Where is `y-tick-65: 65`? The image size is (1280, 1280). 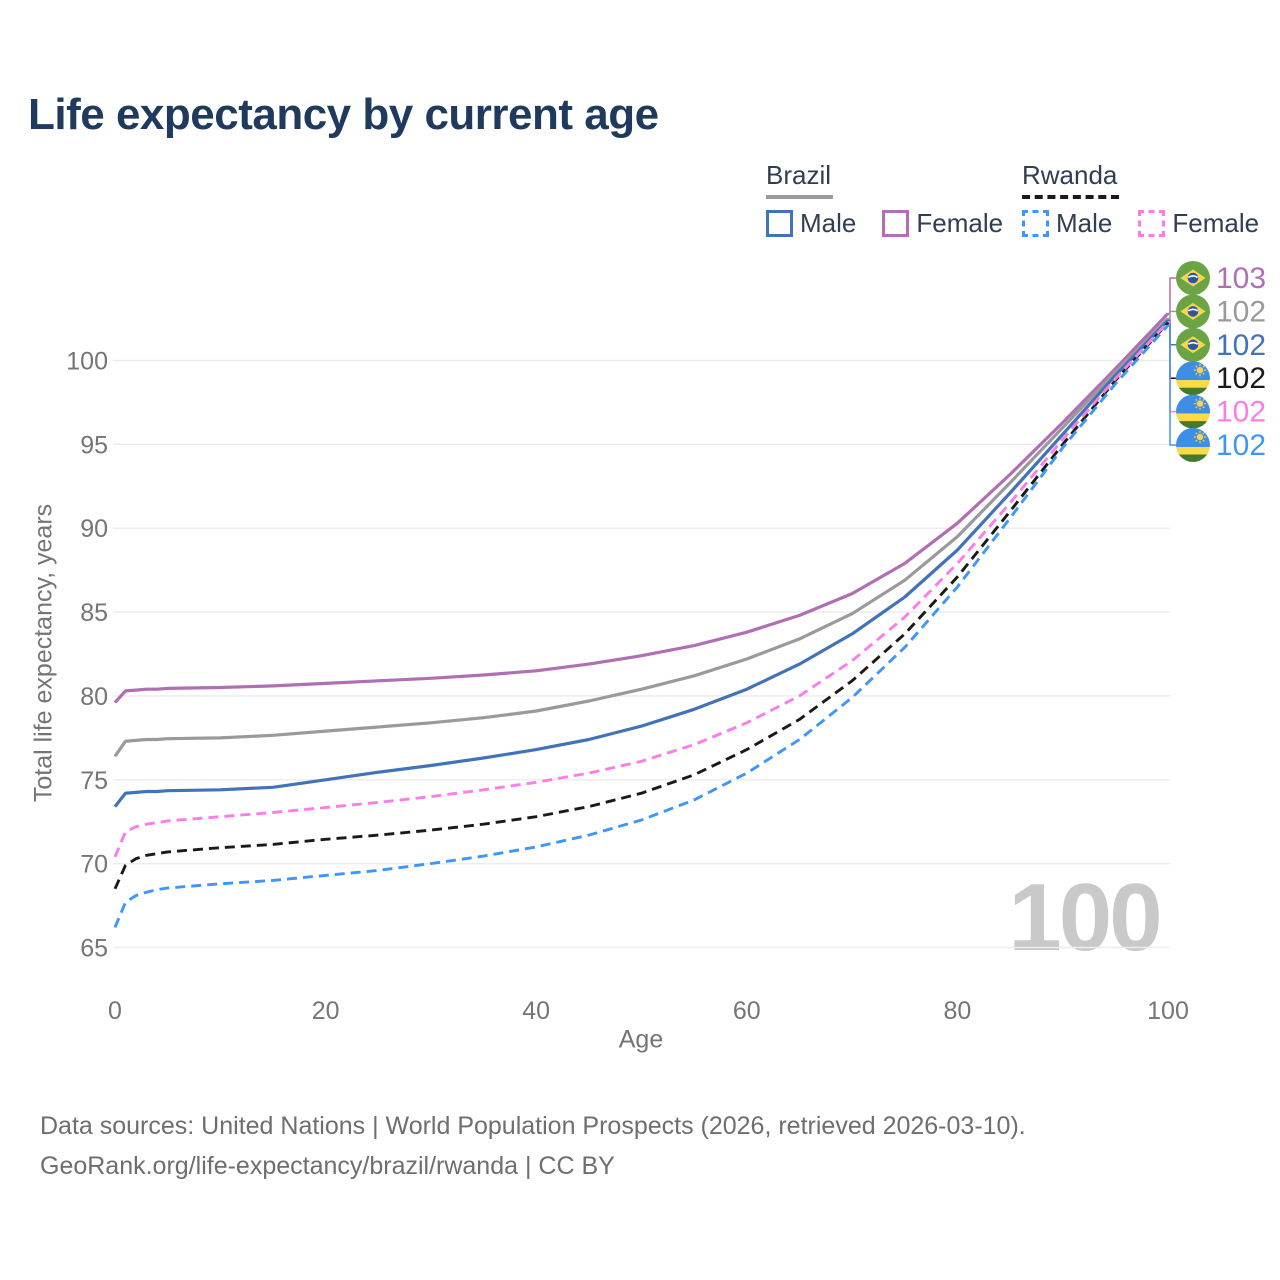
y-tick-65: 65 is located at coordinates (94, 949).